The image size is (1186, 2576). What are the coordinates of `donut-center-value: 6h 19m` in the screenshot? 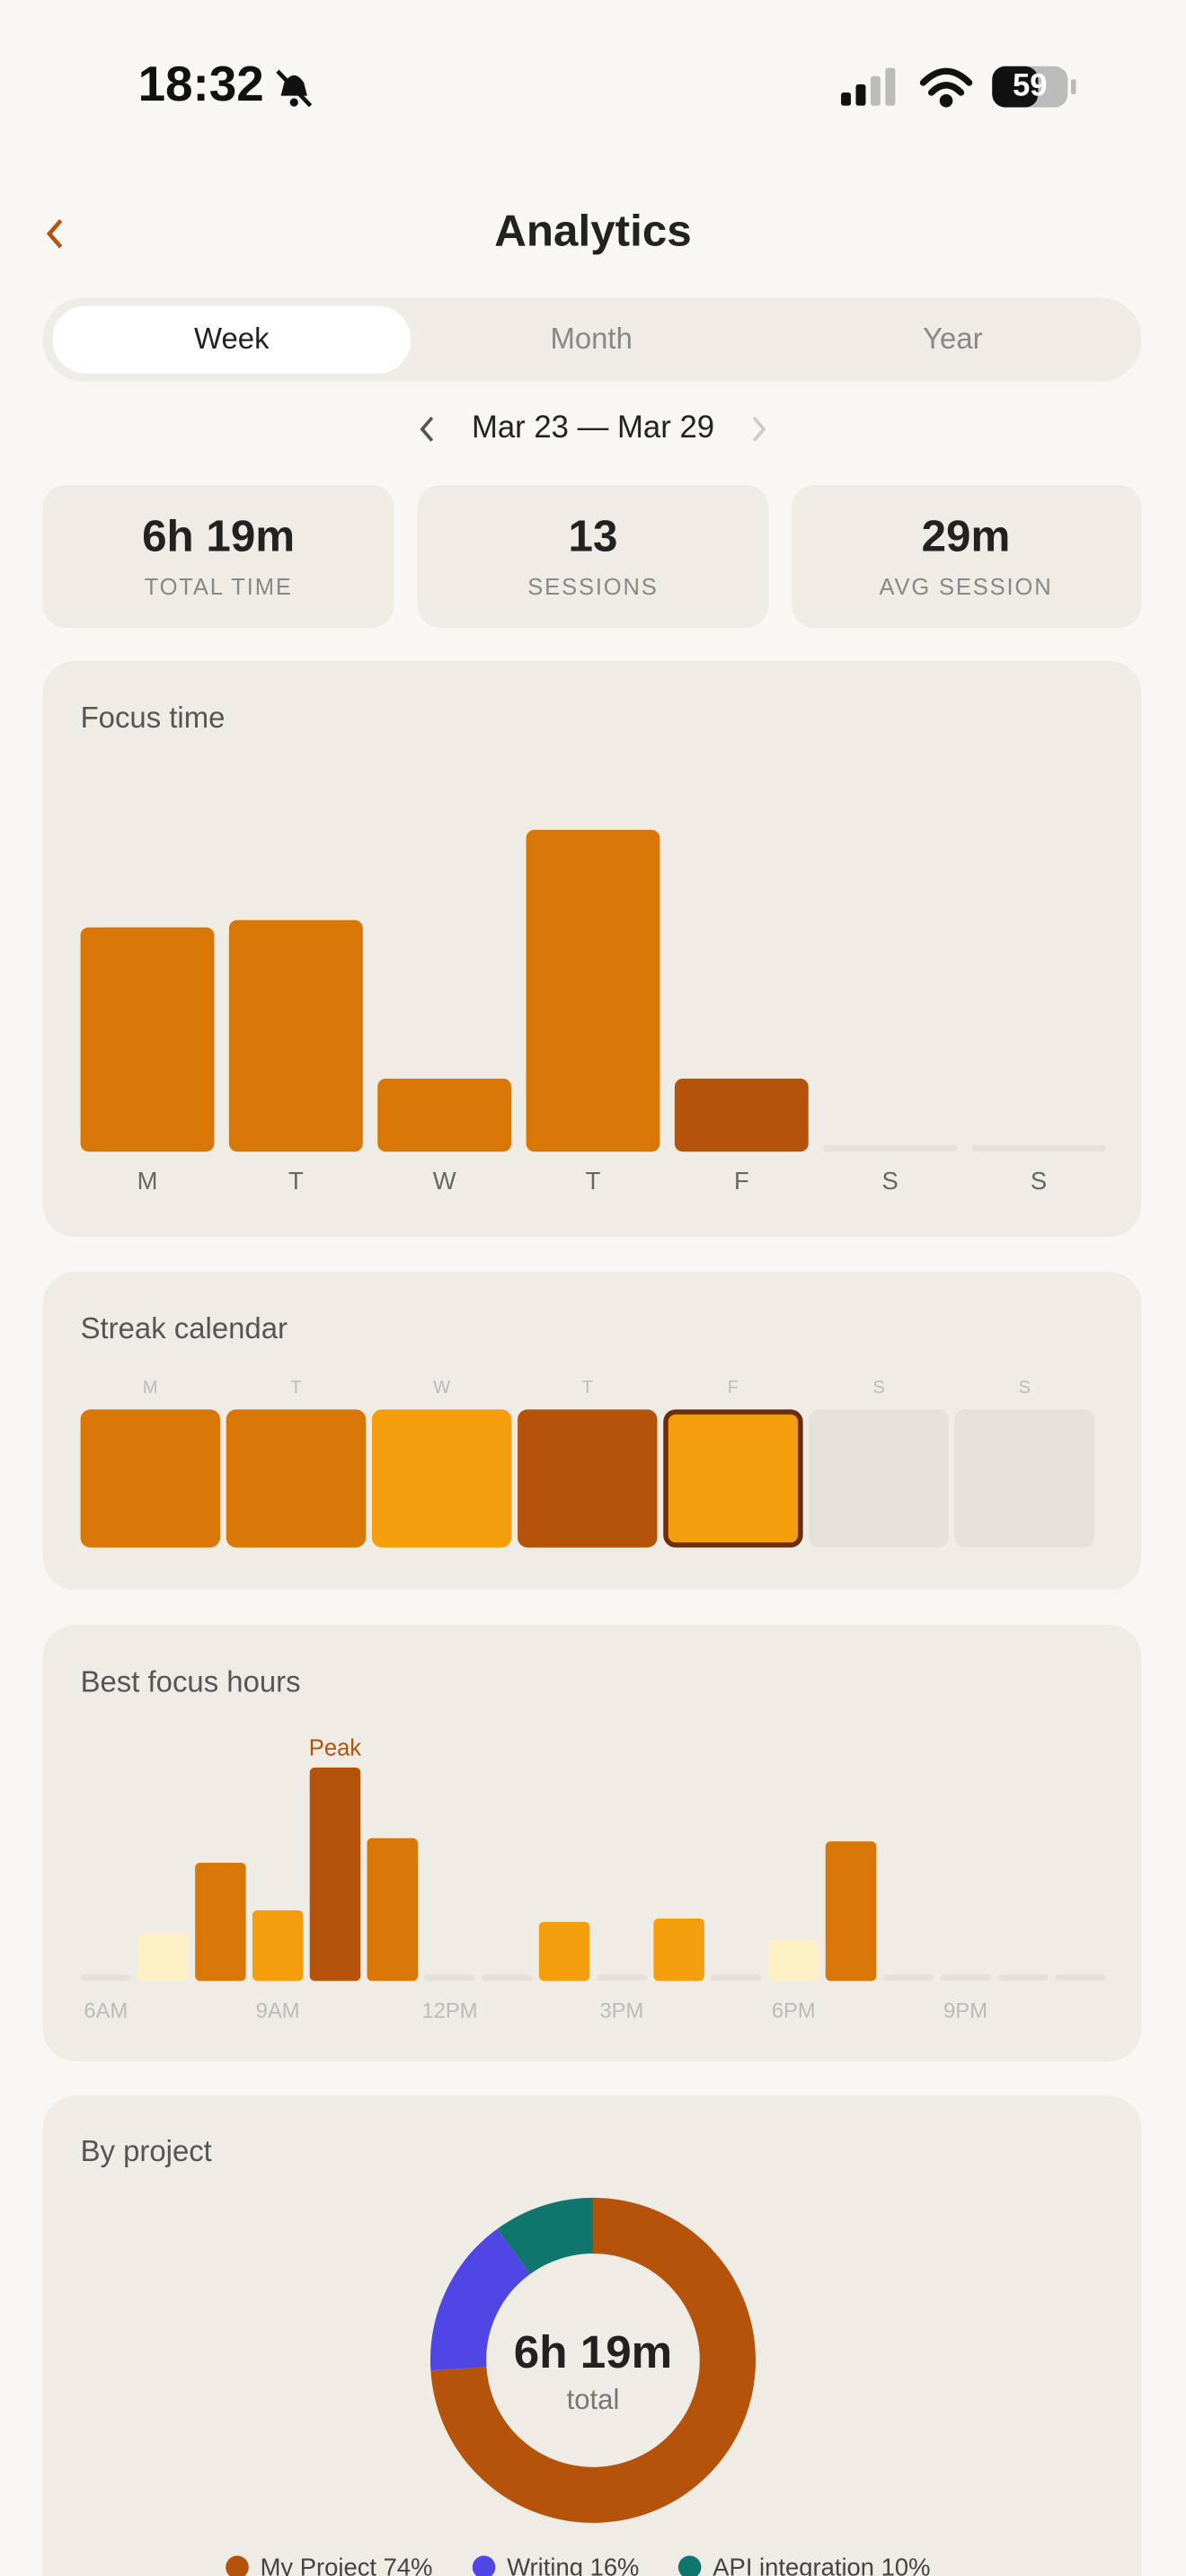 It's located at (593, 2352).